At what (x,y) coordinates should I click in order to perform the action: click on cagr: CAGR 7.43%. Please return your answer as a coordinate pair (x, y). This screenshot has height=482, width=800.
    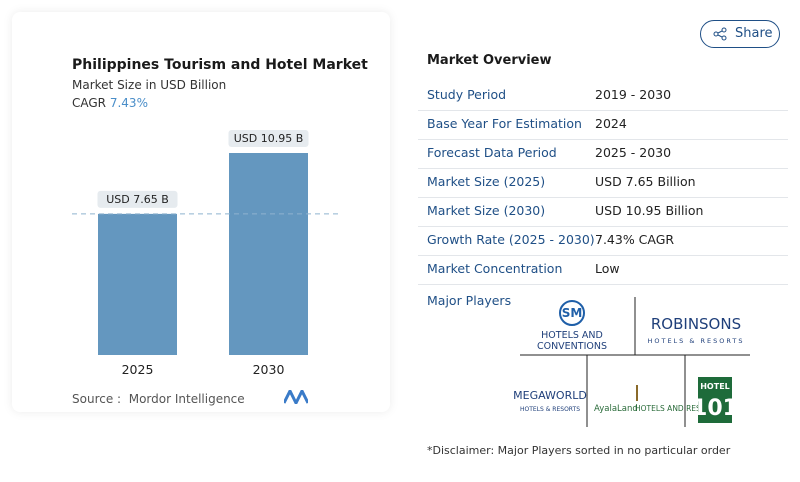
    Looking at the image, I should click on (110, 103).